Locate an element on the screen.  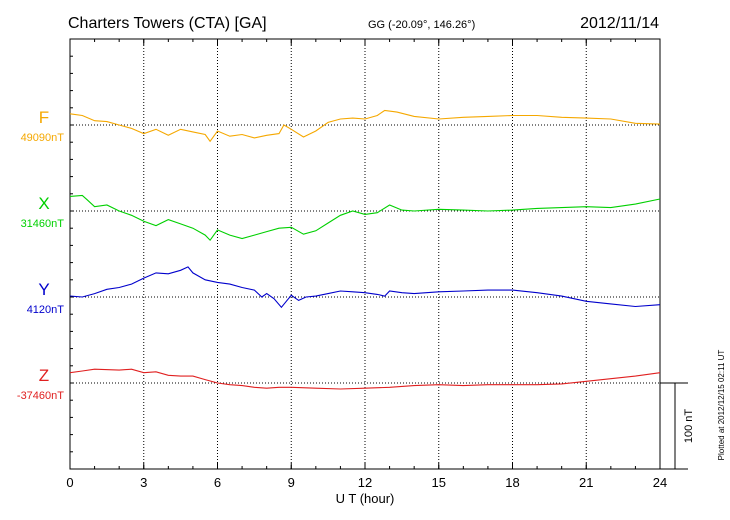
series-name-x: X is located at coordinates (43, 203).